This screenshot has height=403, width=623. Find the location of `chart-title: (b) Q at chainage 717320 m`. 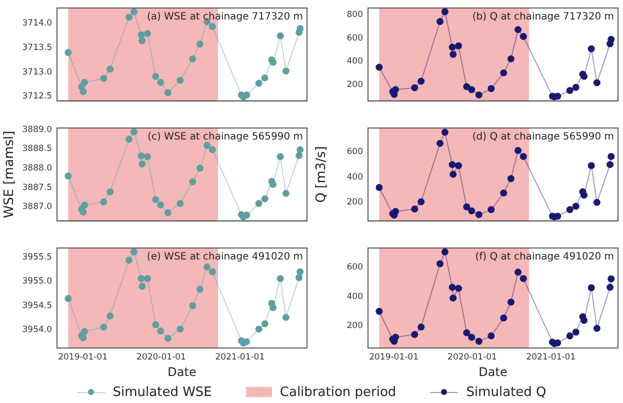

chart-title: (b) Q at chainage 717320 m is located at coordinates (543, 17).